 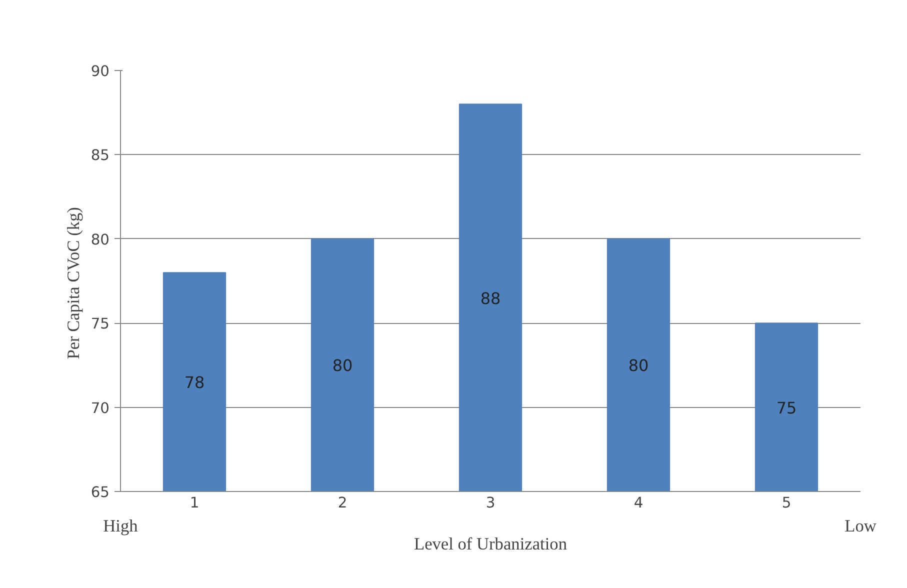 I want to click on y-tick-label: 90, so click(x=100, y=71).